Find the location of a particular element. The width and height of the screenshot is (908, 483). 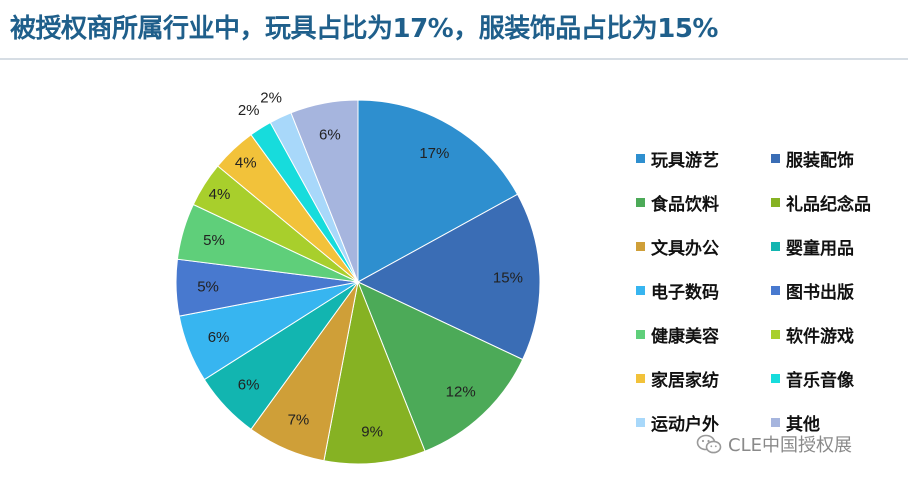

legend-label: 玩具游艺 is located at coordinates (685, 160).